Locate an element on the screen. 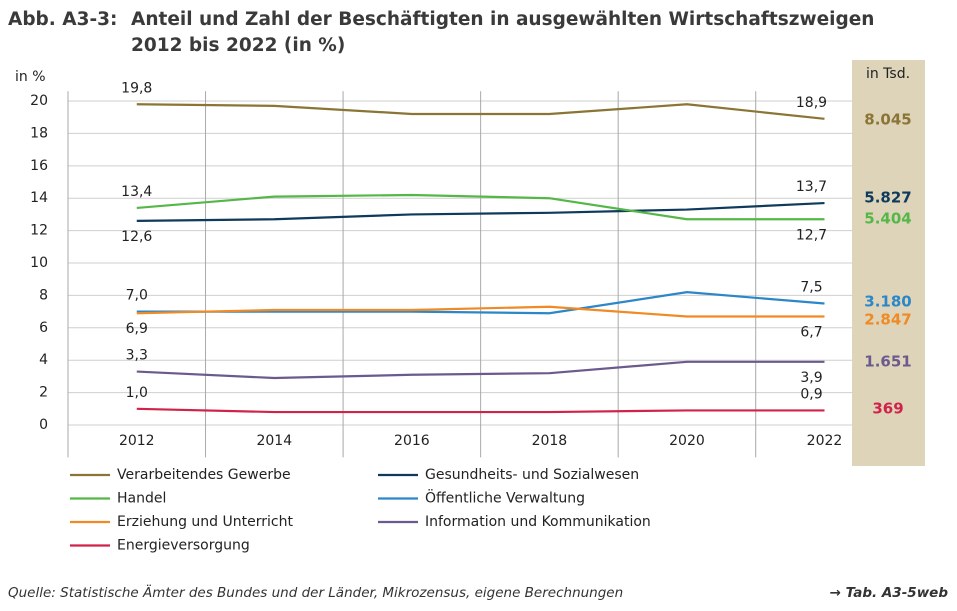 The image size is (957, 611). data-label: 0,9 is located at coordinates (811, 394).